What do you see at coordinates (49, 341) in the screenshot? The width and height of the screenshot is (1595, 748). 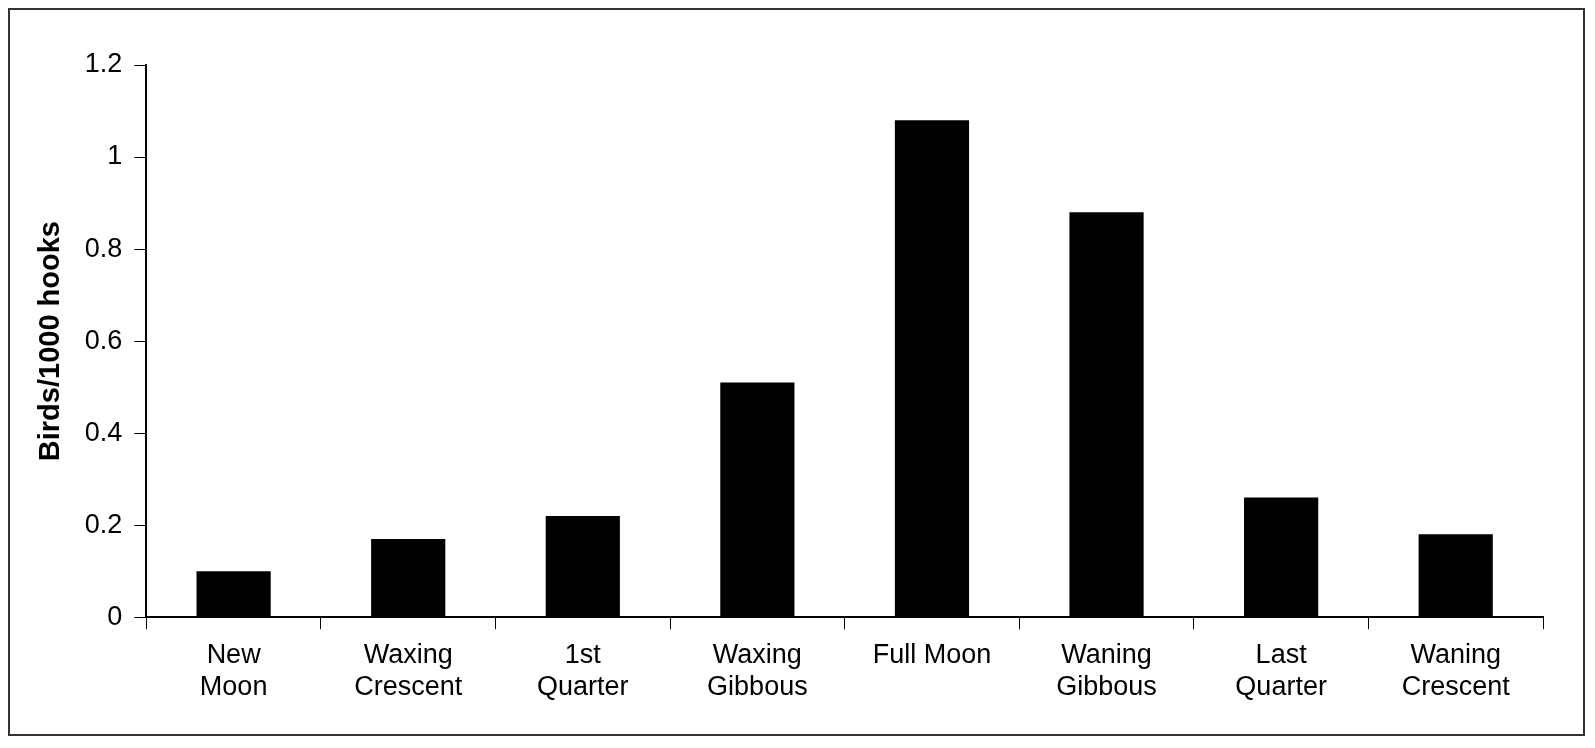 I see `y-axis-title: Birds/1000 hooks` at bounding box center [49, 341].